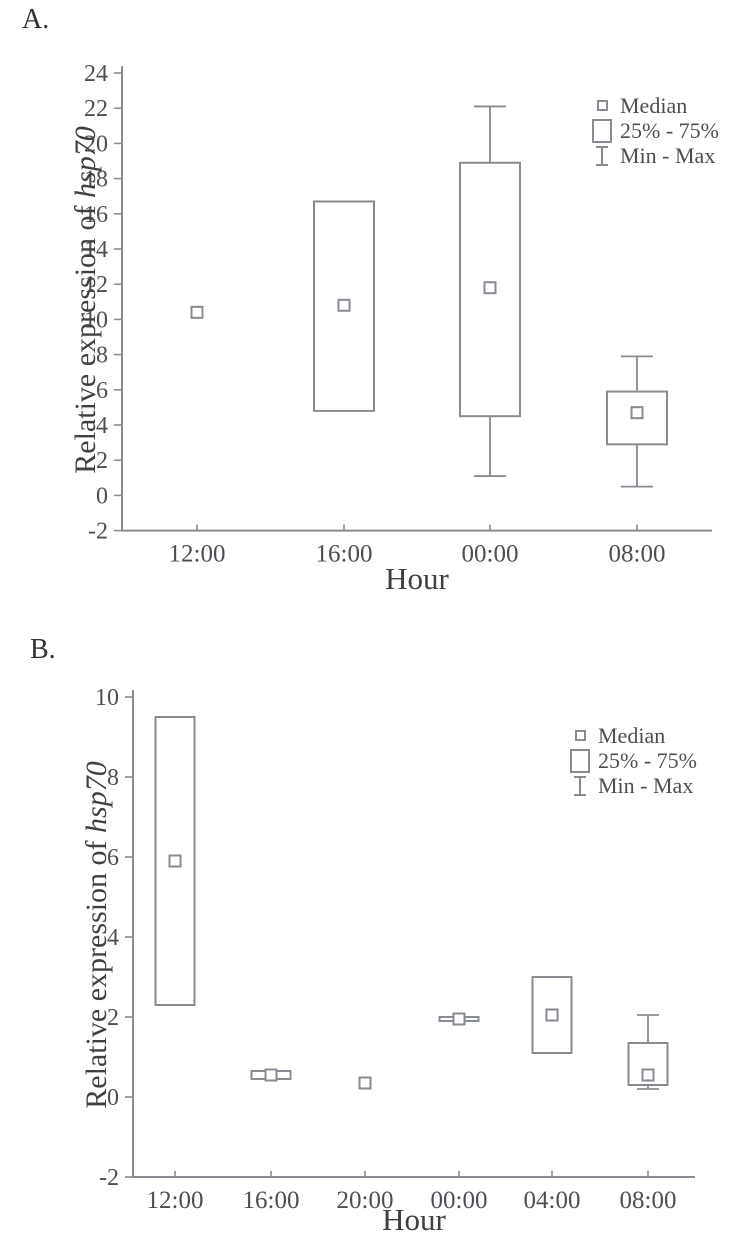  I want to click on panel-a-x-axis-title: Hour, so click(417, 578).